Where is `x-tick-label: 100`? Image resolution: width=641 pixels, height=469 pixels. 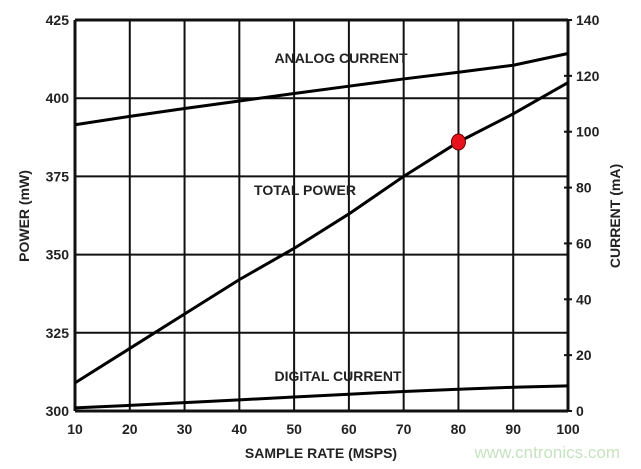
x-tick-label: 100 is located at coordinates (568, 429).